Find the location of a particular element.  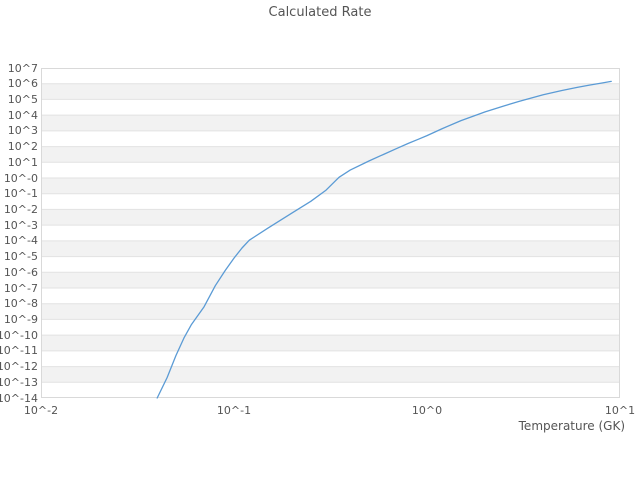

x-tick-label: 10^1 is located at coordinates (620, 410).